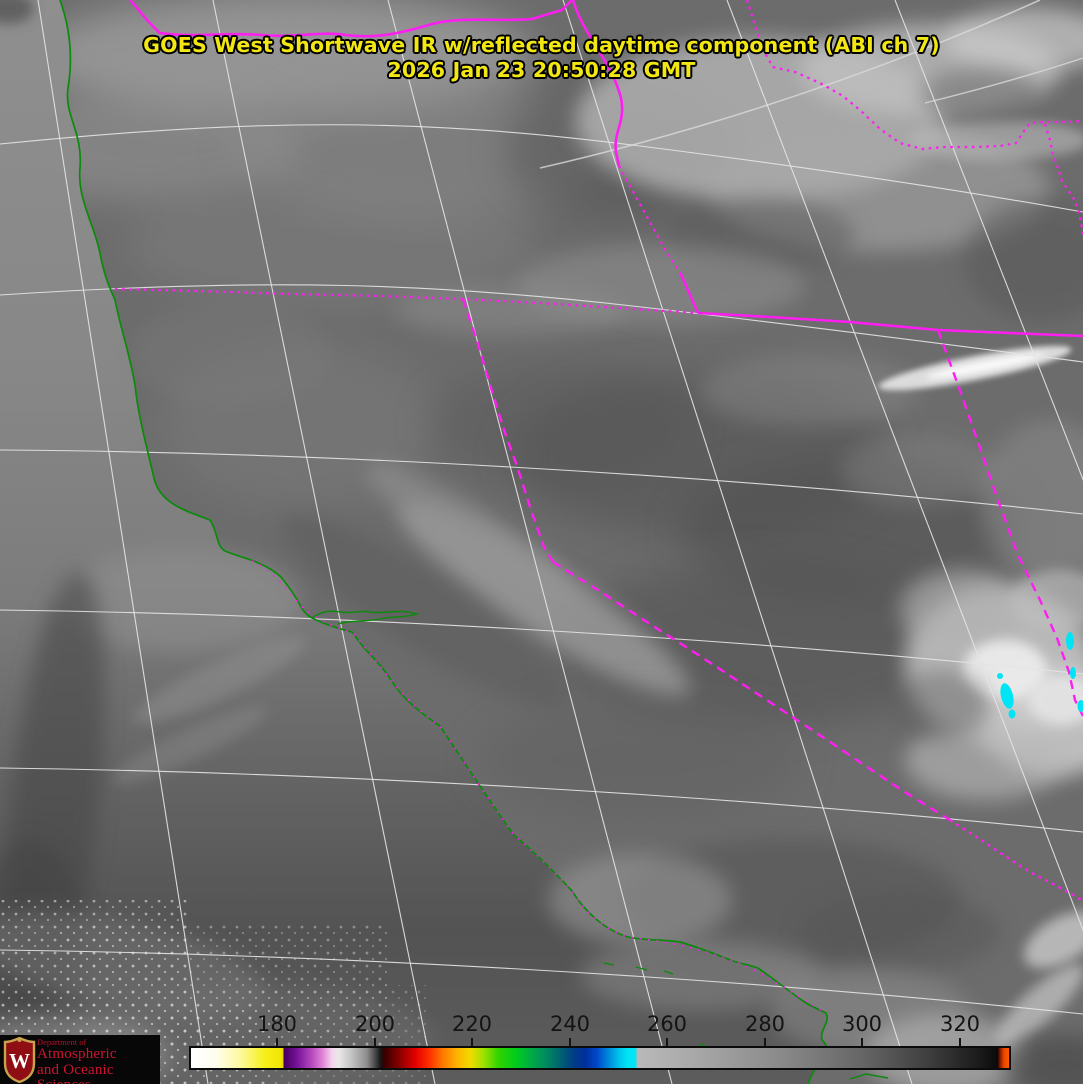 This screenshot has width=1083, height=1084. I want to click on border-wa-or, so click(351, 19).